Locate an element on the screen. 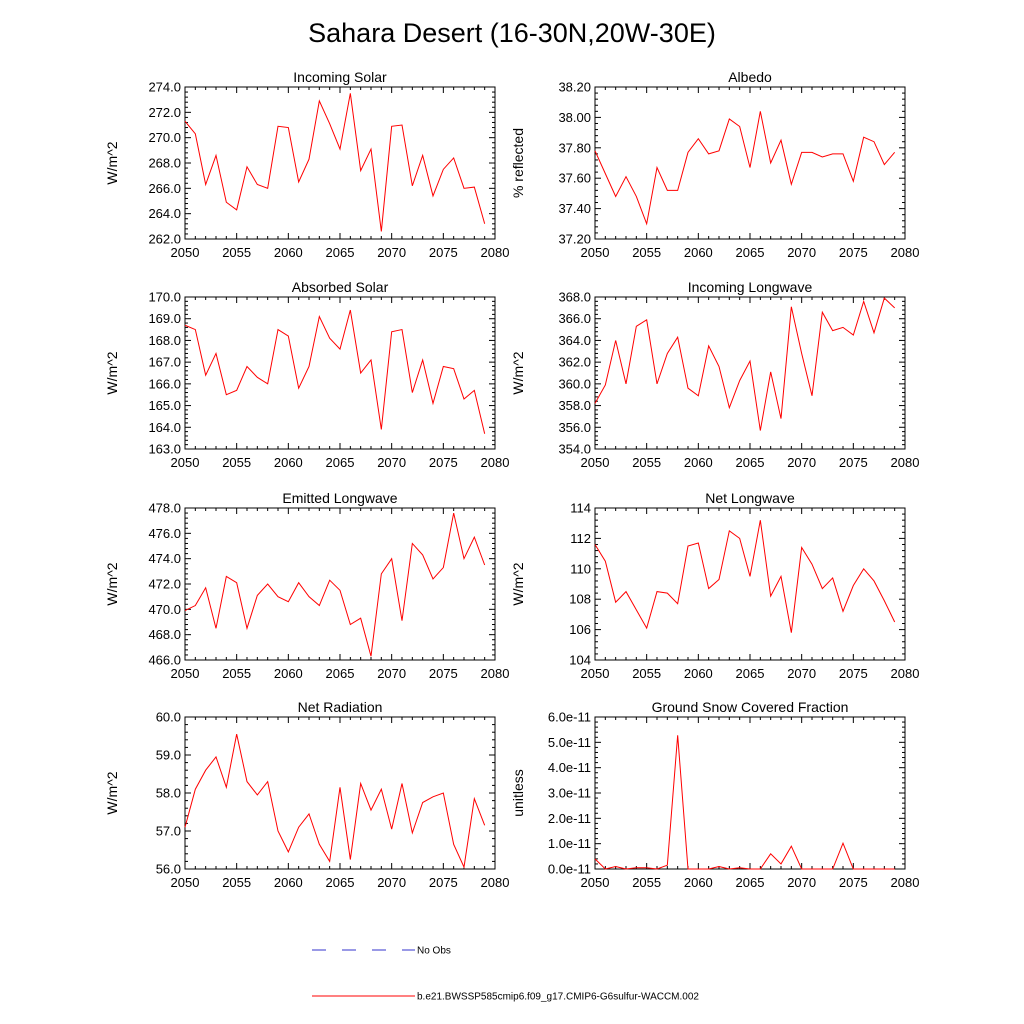 The image size is (1024, 1024). y-tick-label: 362.0 is located at coordinates (574, 362).